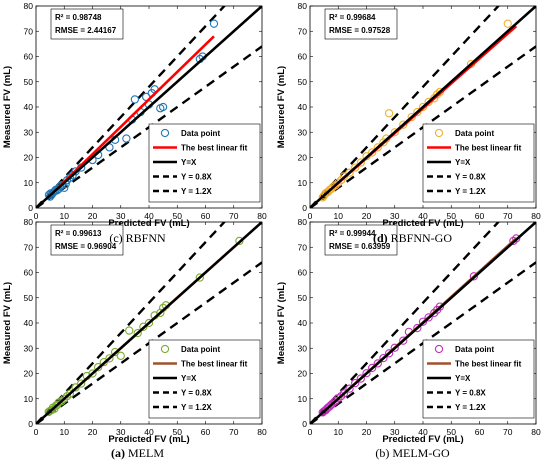  Describe the element at coordinates (421, 453) in the screenshot. I see `caption-b-name: MELM-GO` at that location.